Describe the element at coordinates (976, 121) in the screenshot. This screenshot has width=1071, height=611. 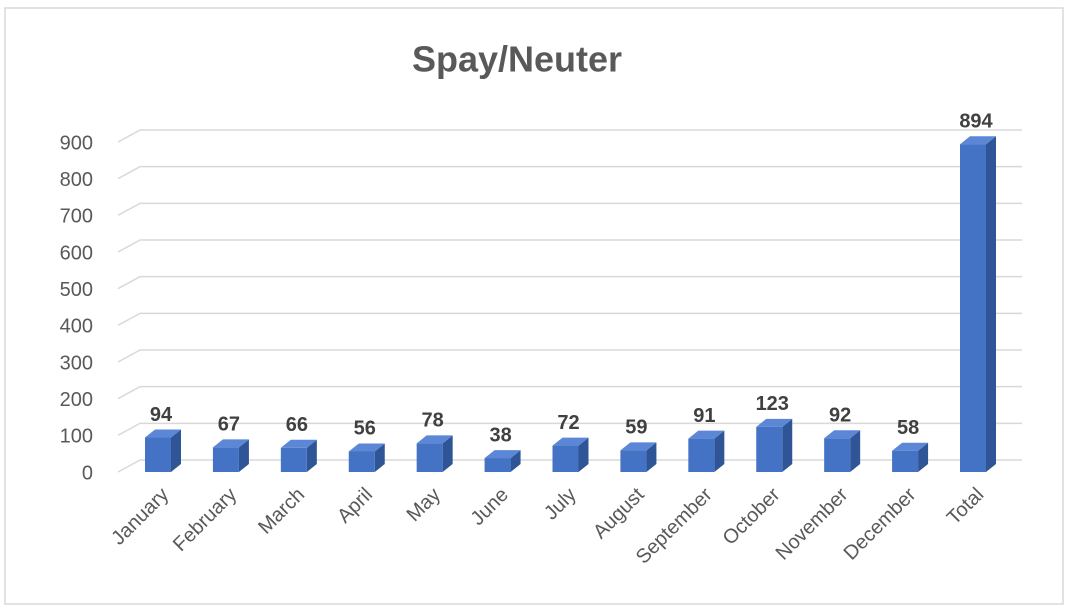
I see `value-label: 894` at that location.